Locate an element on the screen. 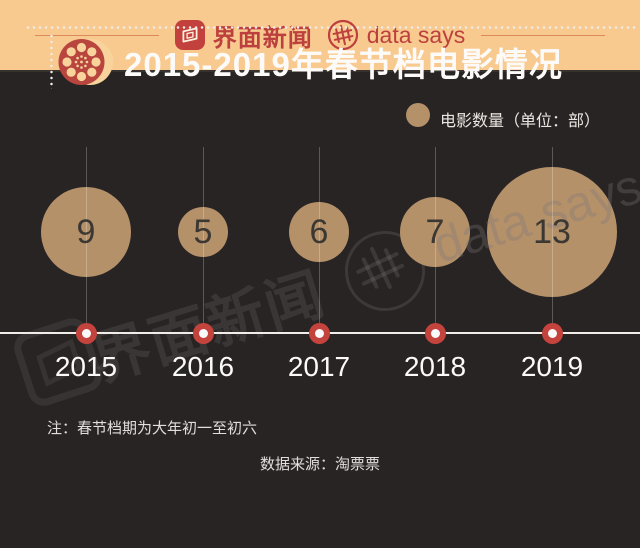  movie-count-value: 5 is located at coordinates (203, 232).